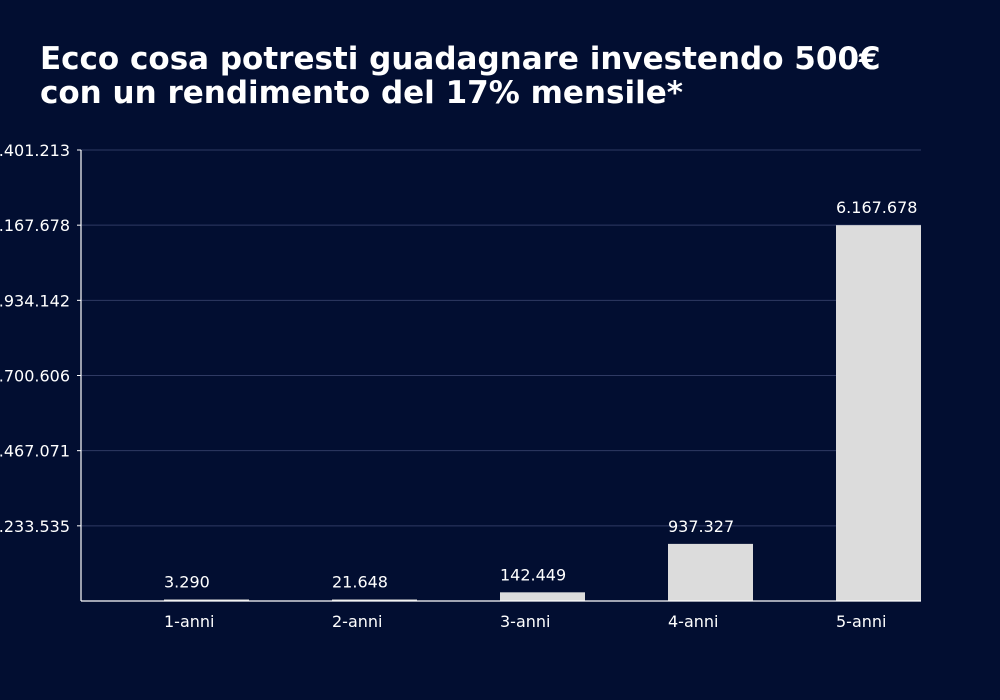  I want to click on data-label: 21.648, so click(360, 582).